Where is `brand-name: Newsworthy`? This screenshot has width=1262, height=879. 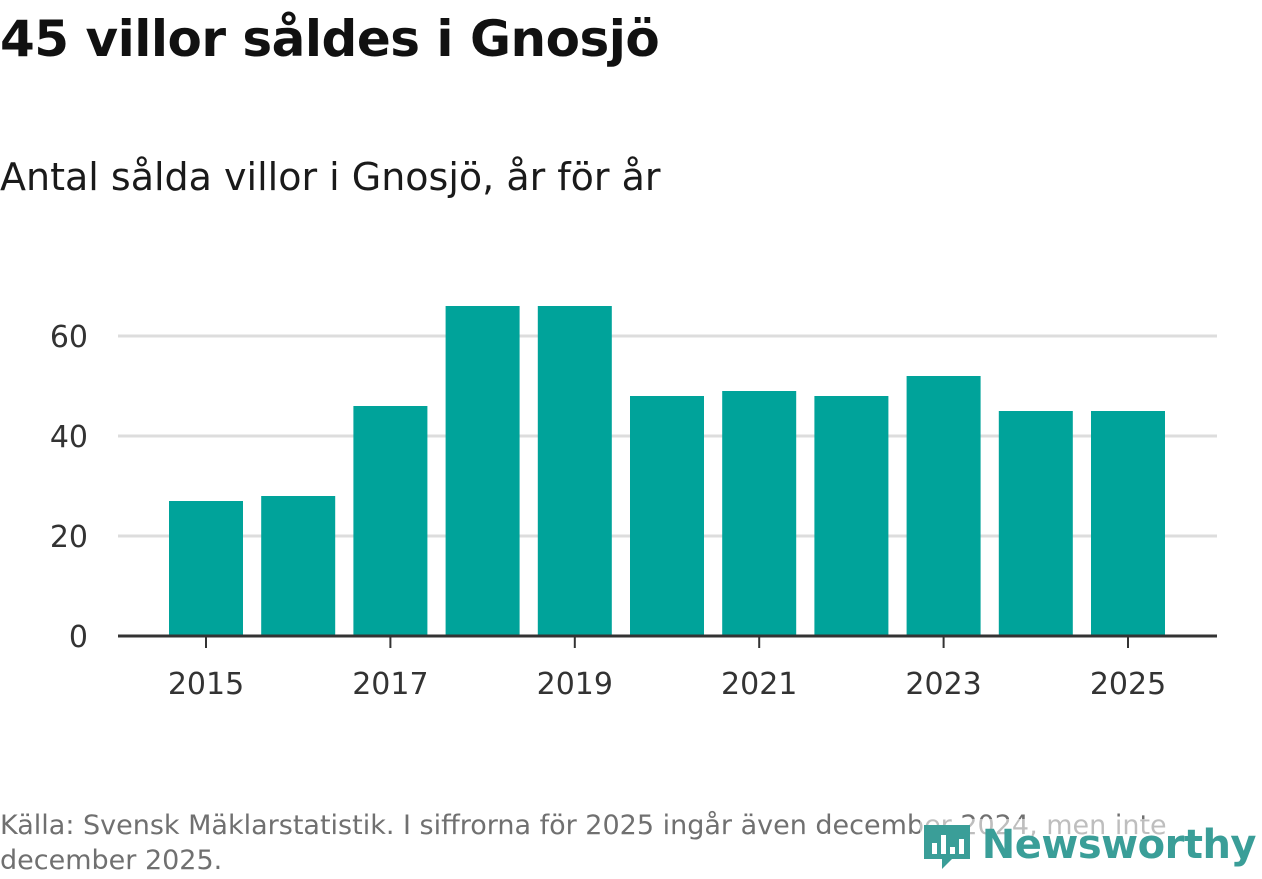 brand-name: Newsworthy is located at coordinates (1119, 845).